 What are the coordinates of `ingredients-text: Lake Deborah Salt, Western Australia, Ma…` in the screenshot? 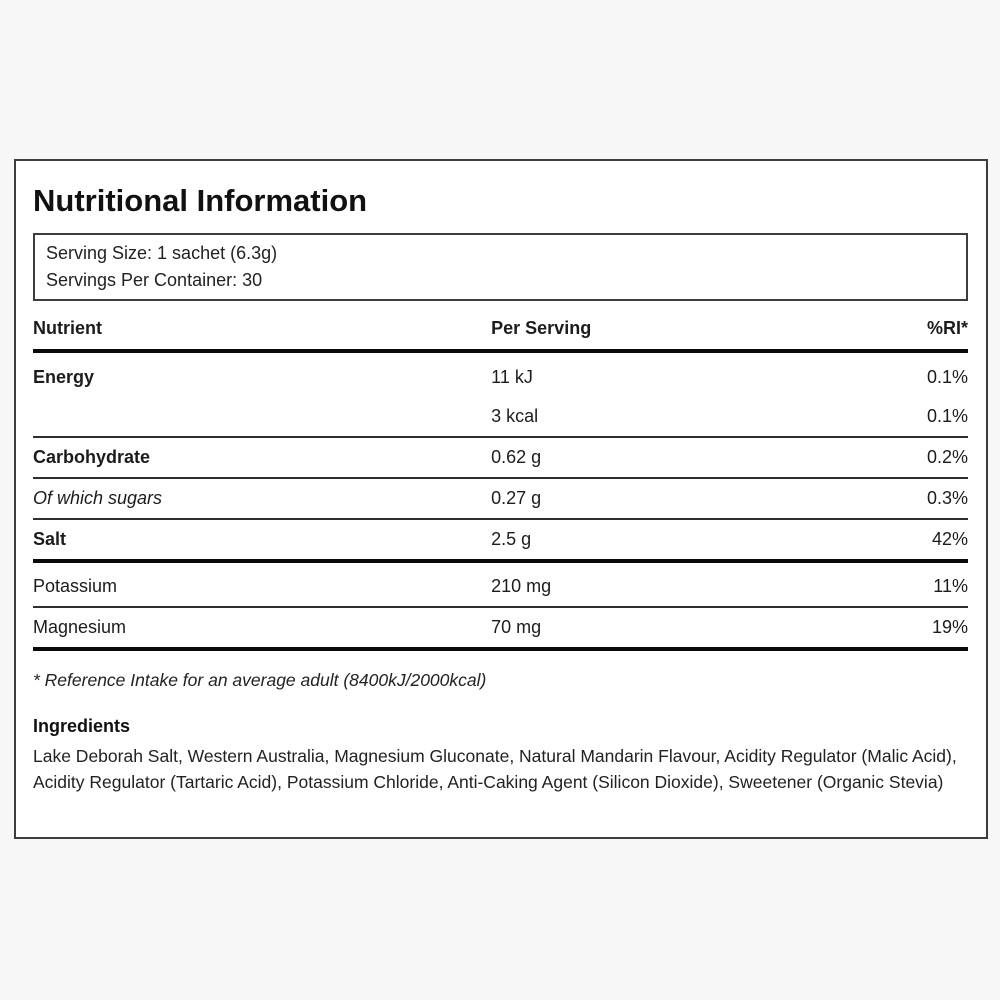 It's located at (495, 769).